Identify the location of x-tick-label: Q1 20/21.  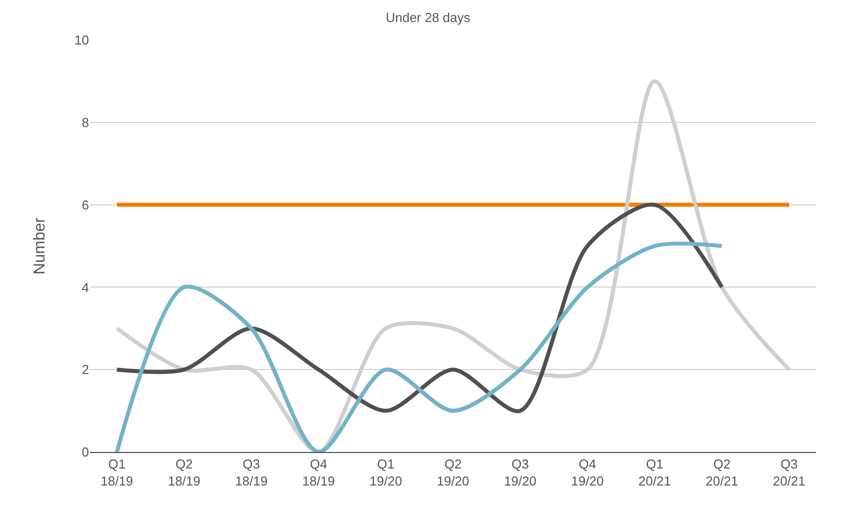
(654, 472).